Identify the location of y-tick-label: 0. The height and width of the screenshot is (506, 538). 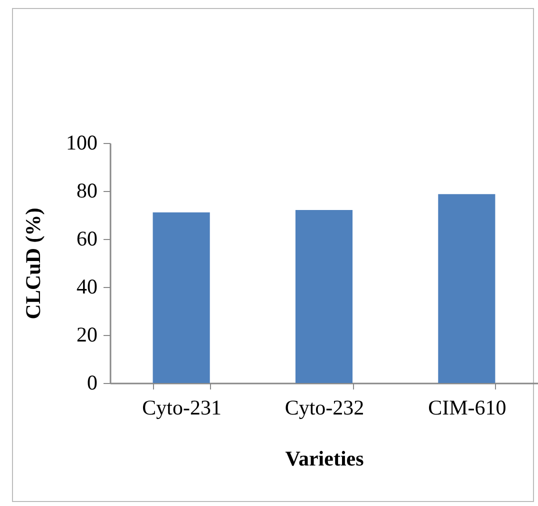
(92, 382).